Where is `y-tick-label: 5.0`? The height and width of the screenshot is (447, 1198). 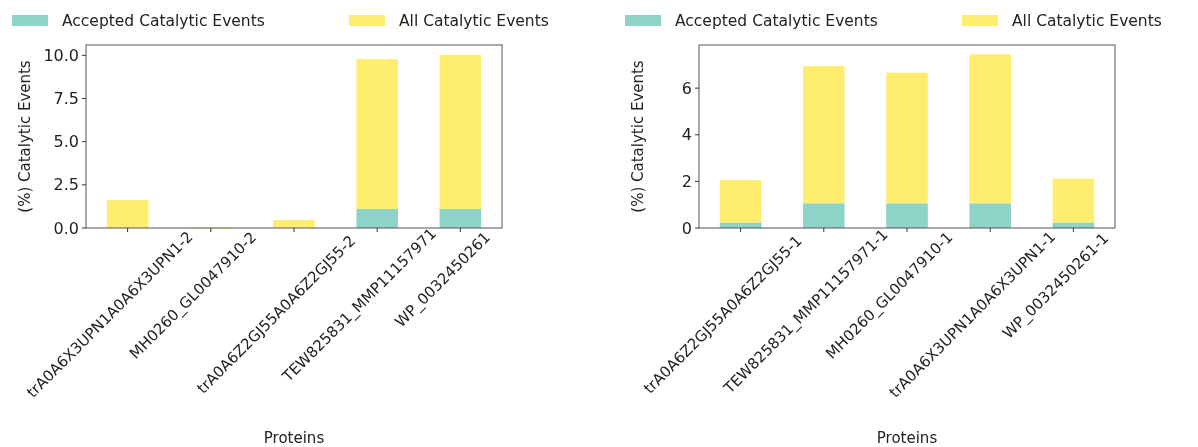
y-tick-label: 5.0 is located at coordinates (66, 142).